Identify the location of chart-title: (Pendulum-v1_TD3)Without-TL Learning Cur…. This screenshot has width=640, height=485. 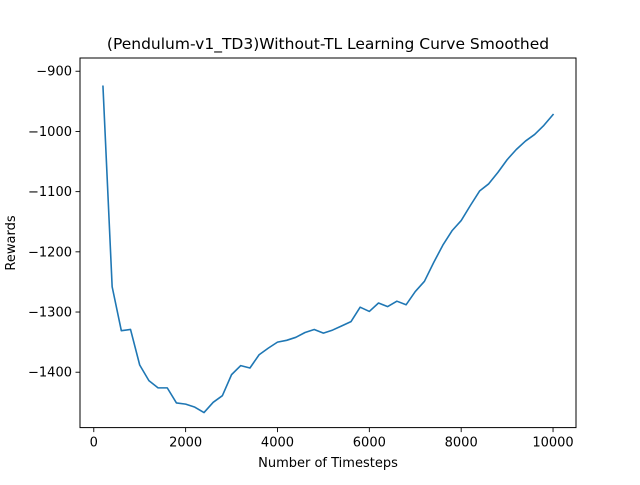
(328, 44).